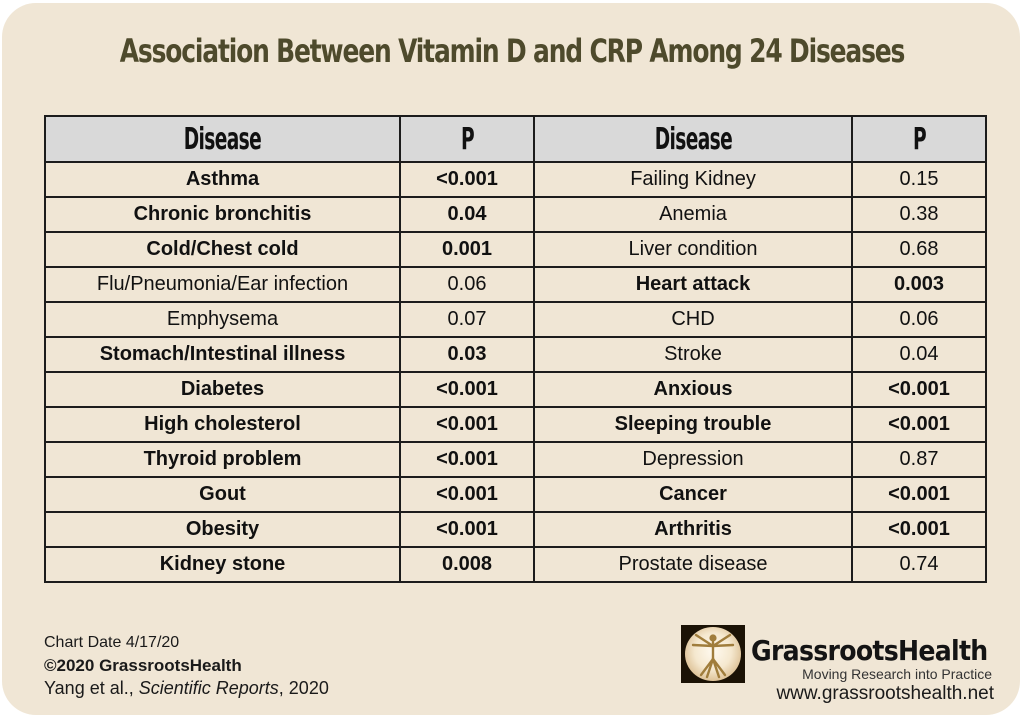 Image resolution: width=1024 pixels, height=720 pixels. I want to click on disease-cell: Obesity, so click(222, 529).